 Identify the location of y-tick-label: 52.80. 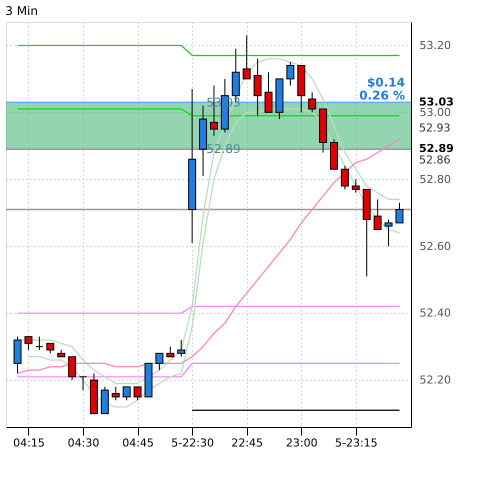
(435, 179).